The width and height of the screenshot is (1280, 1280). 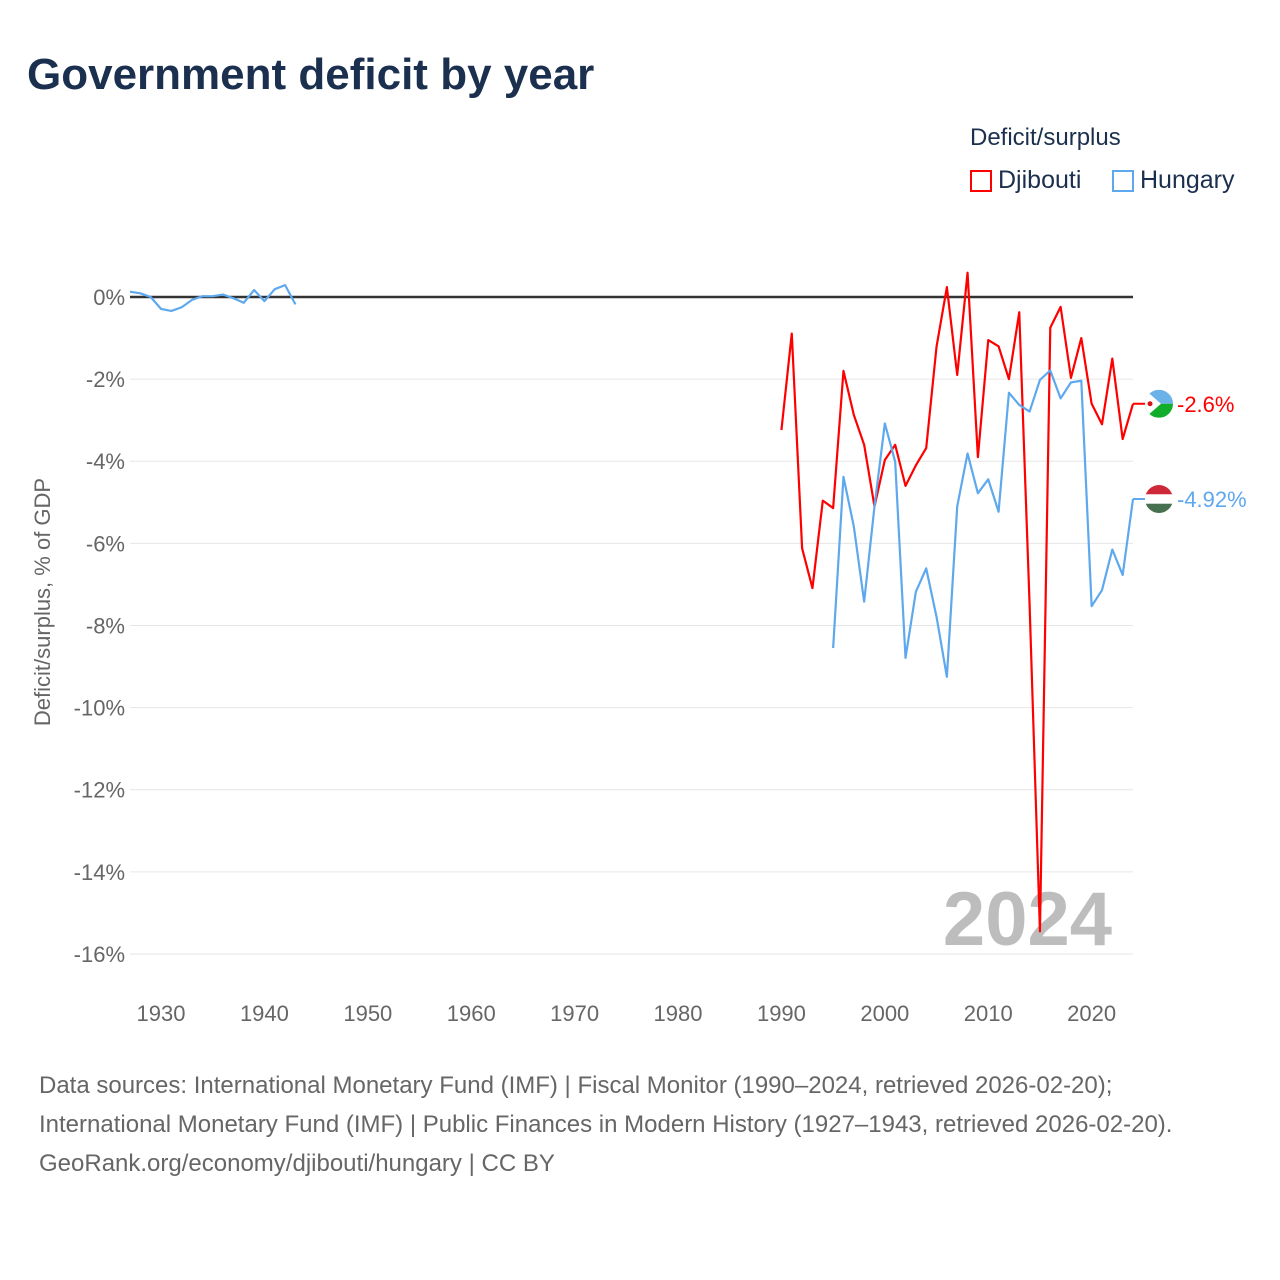 What do you see at coordinates (1205, 404) in the screenshot?
I see `end-value-label: -2.6%` at bounding box center [1205, 404].